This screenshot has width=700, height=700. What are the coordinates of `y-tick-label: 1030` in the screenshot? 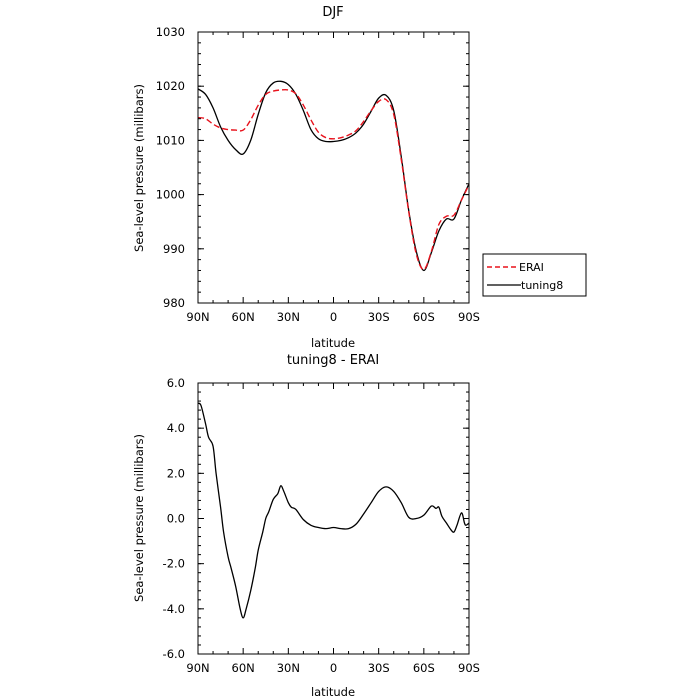 It's located at (170, 32).